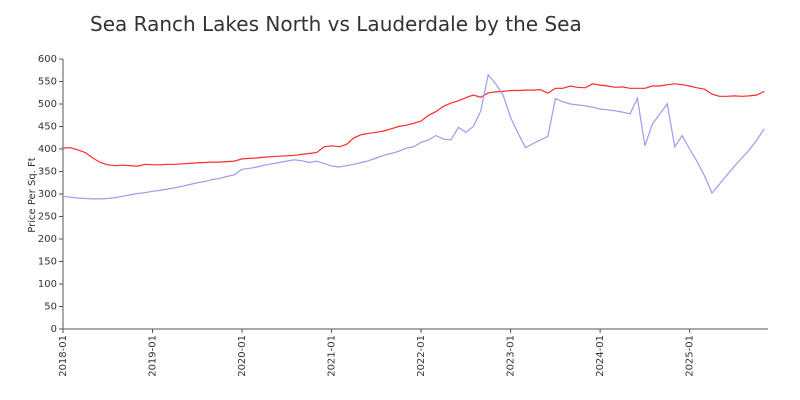 The height and width of the screenshot is (400, 800). Describe the element at coordinates (47, 127) in the screenshot. I see `y-tick-label: 450` at that location.